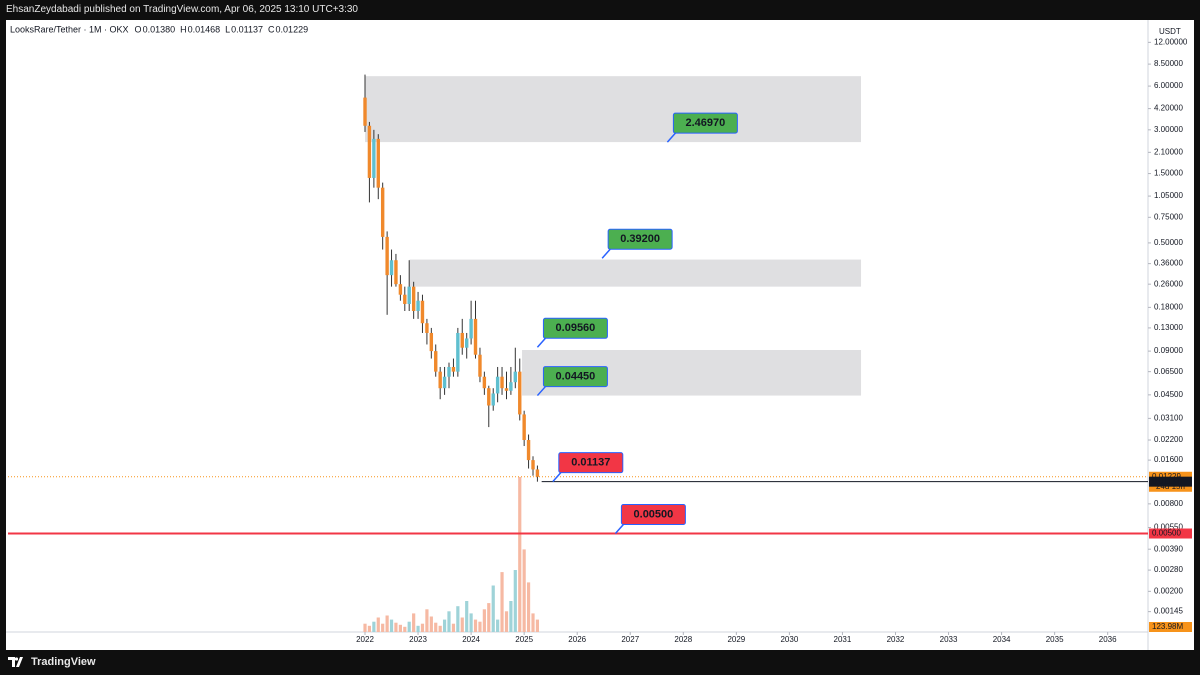  I want to click on y-tick-label: 3.00000, so click(1168, 129).